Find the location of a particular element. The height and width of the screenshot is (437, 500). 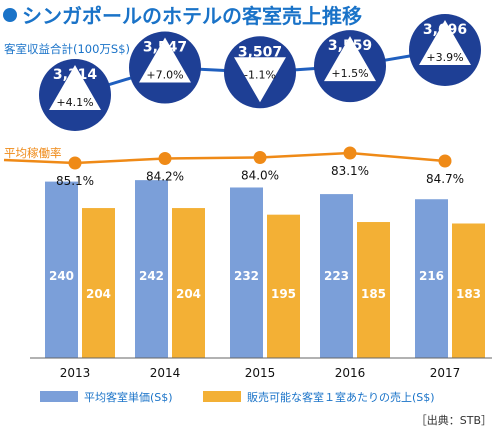

occupancy-axis-label: 平均稼働率 is located at coordinates (33, 153).